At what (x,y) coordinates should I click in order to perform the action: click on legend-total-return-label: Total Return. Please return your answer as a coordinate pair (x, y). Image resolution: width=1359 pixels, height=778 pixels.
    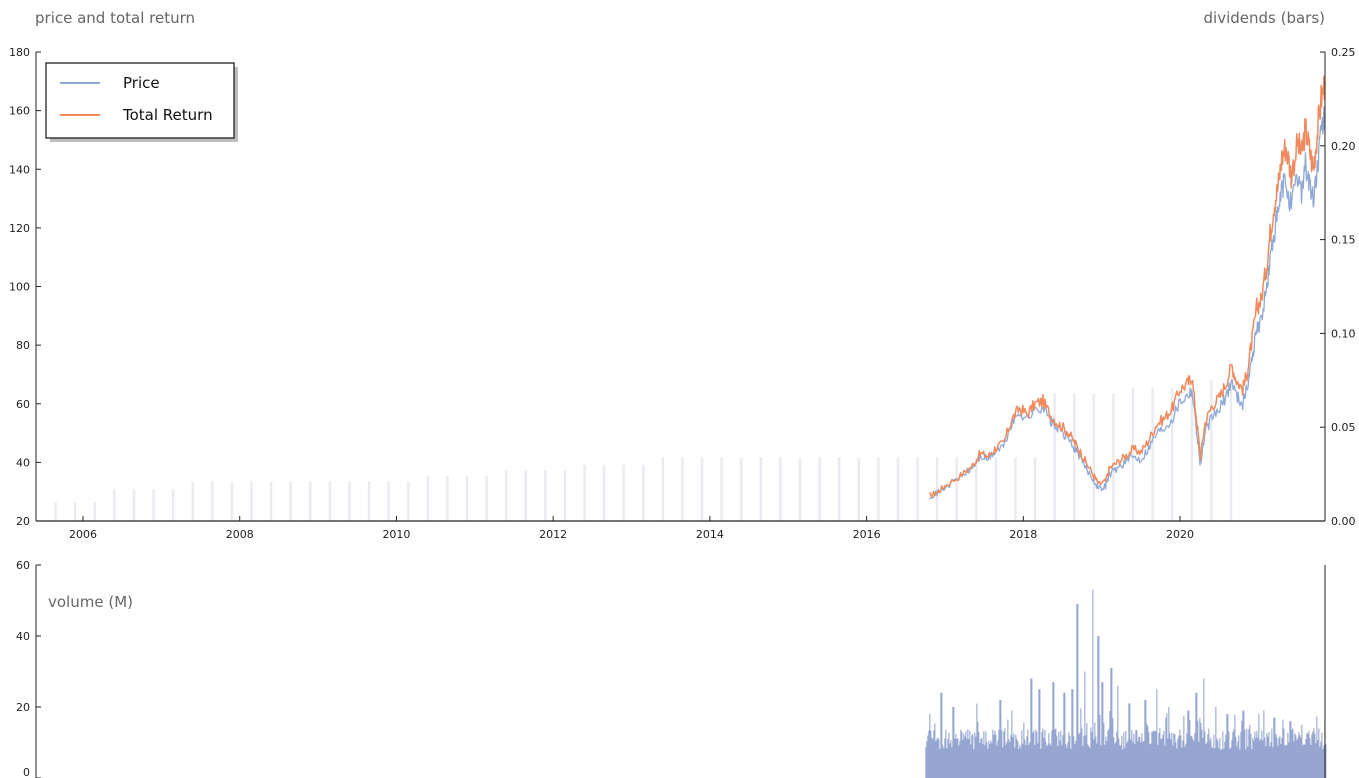
    Looking at the image, I should click on (167, 115).